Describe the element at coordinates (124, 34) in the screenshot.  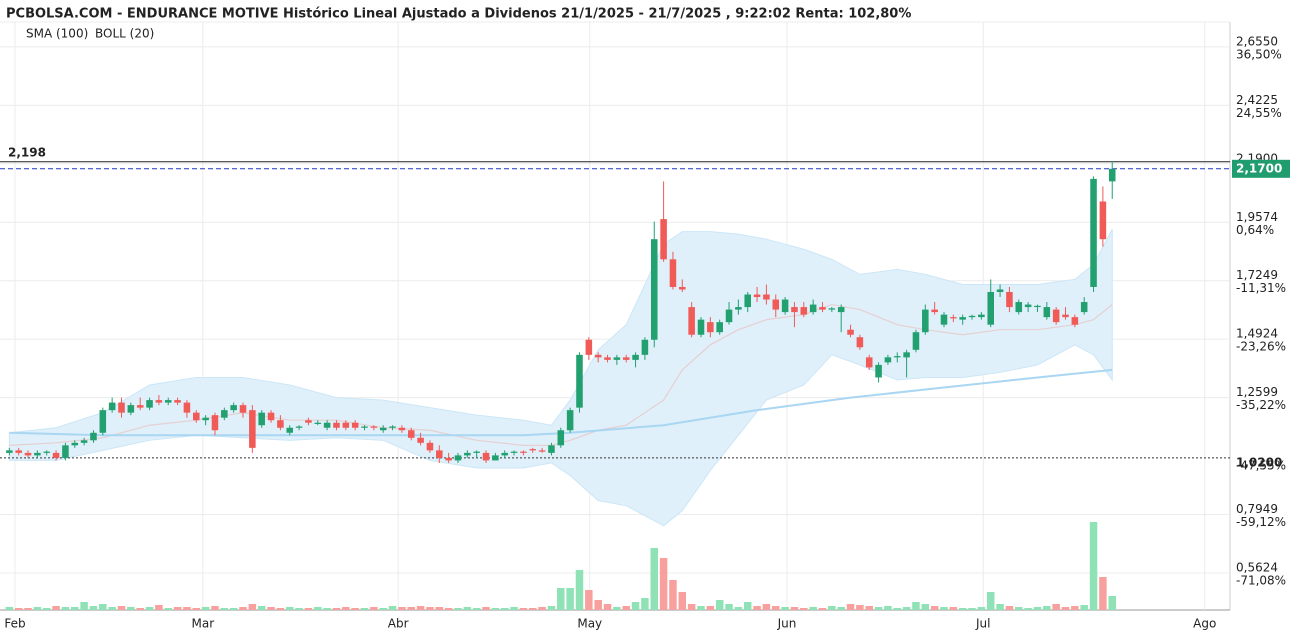
I see `legend-entry: BOLL (20)` at that location.